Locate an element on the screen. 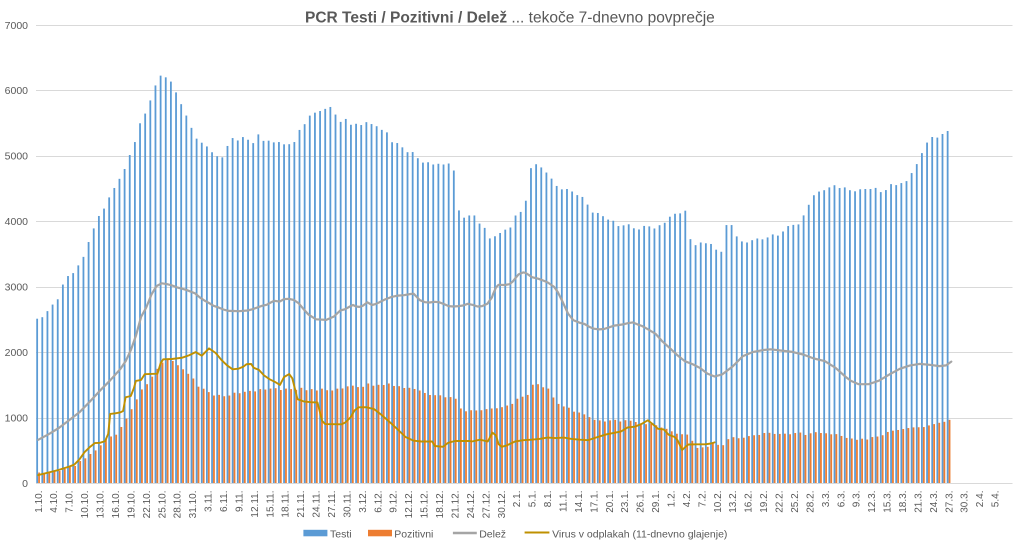 The width and height of the screenshot is (1024, 554). svg-text:Virus v odplakah (11-dnevno gl: Virus v odplakah (11-dnevno glajenje) is located at coordinates (639, 534).